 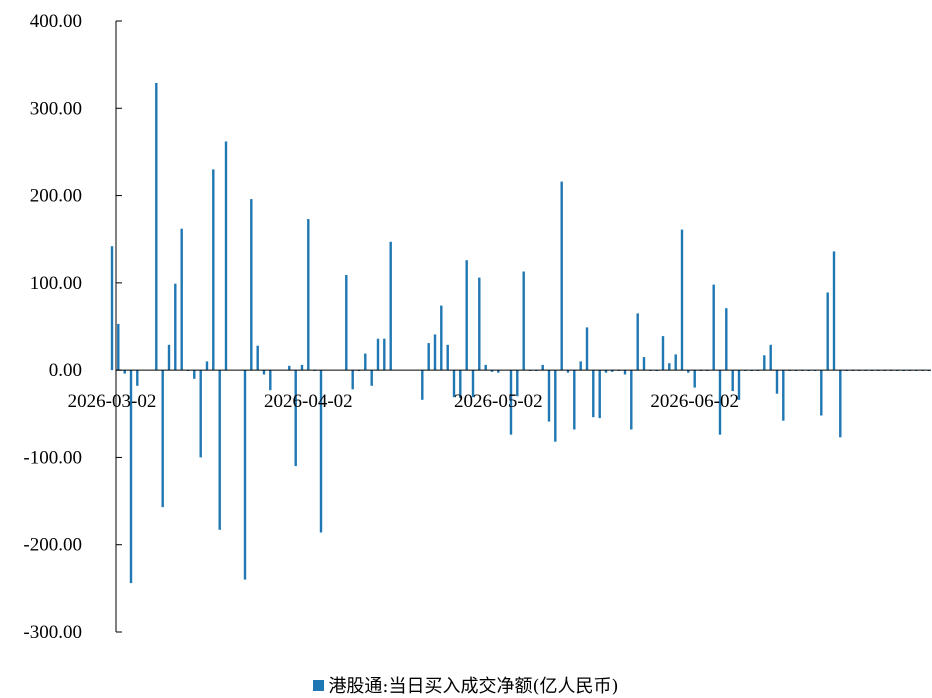 What do you see at coordinates (52, 457) in the screenshot?
I see `y-tick-label: -100.00` at bounding box center [52, 457].